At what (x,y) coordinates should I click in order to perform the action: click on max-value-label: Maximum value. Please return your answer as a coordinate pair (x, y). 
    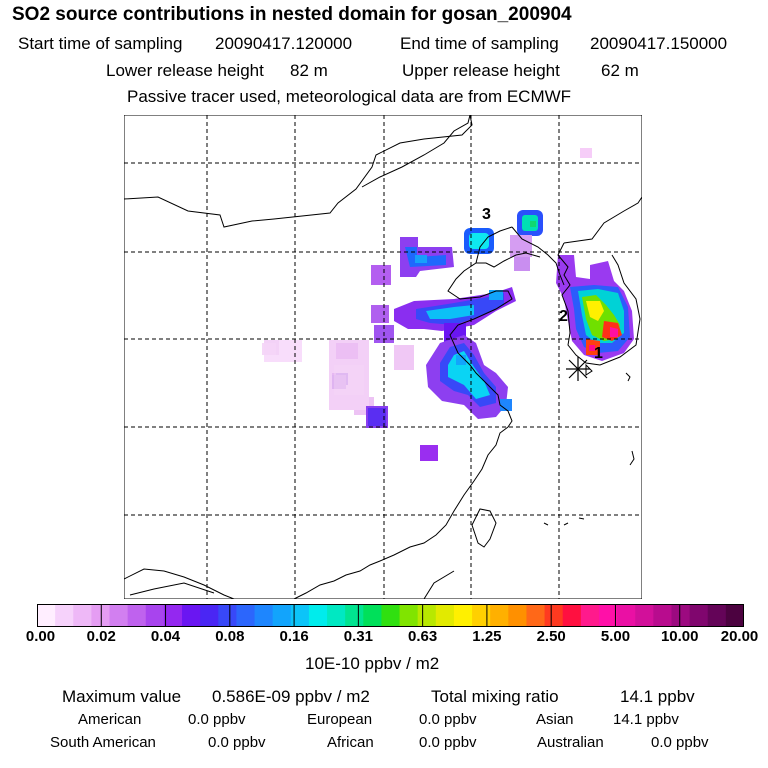
    Looking at the image, I should click on (122, 696).